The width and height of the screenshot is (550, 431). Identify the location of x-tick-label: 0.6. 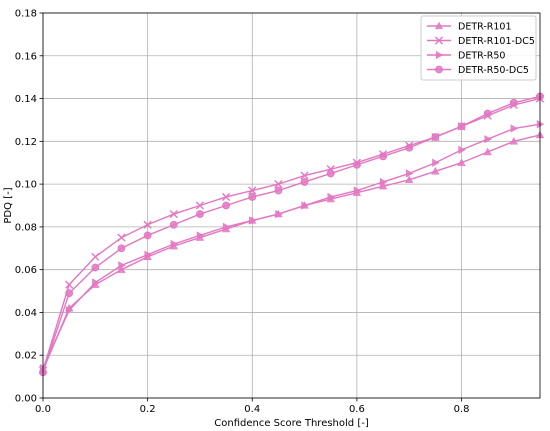
(357, 409).